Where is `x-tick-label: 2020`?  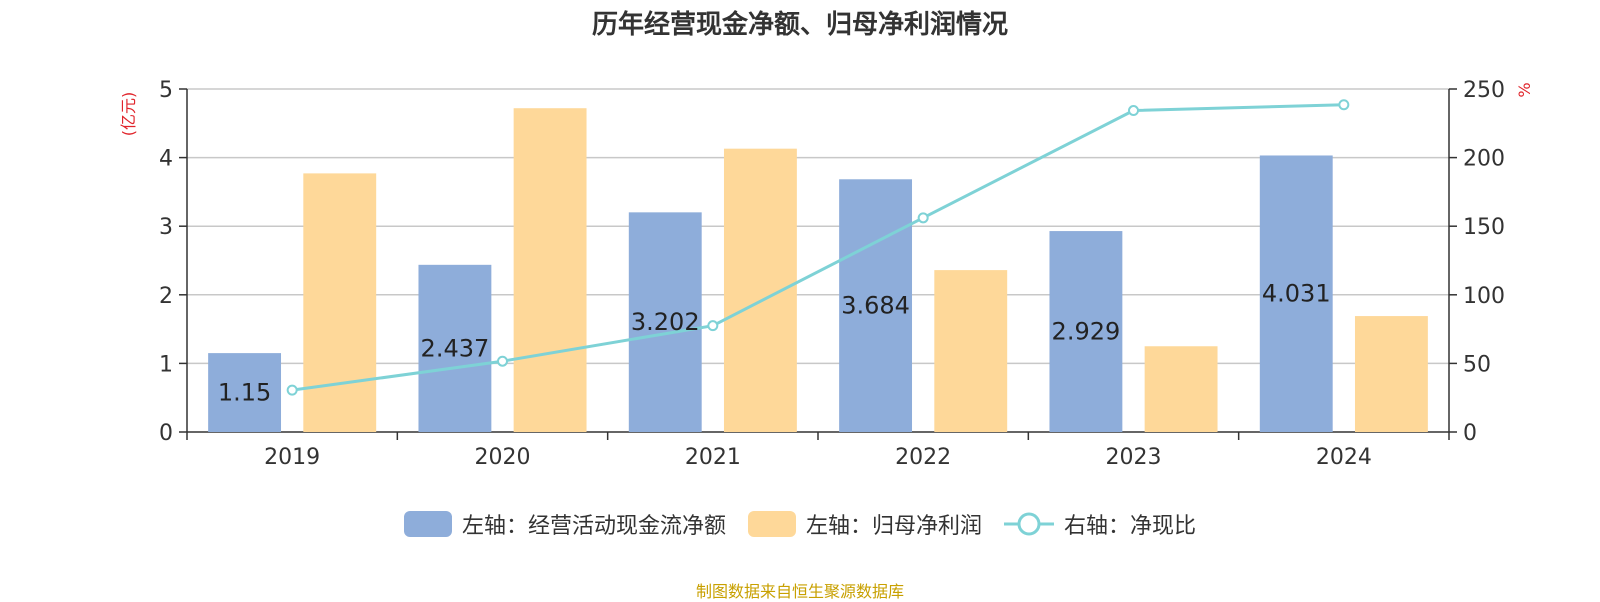 x-tick-label: 2020 is located at coordinates (503, 457).